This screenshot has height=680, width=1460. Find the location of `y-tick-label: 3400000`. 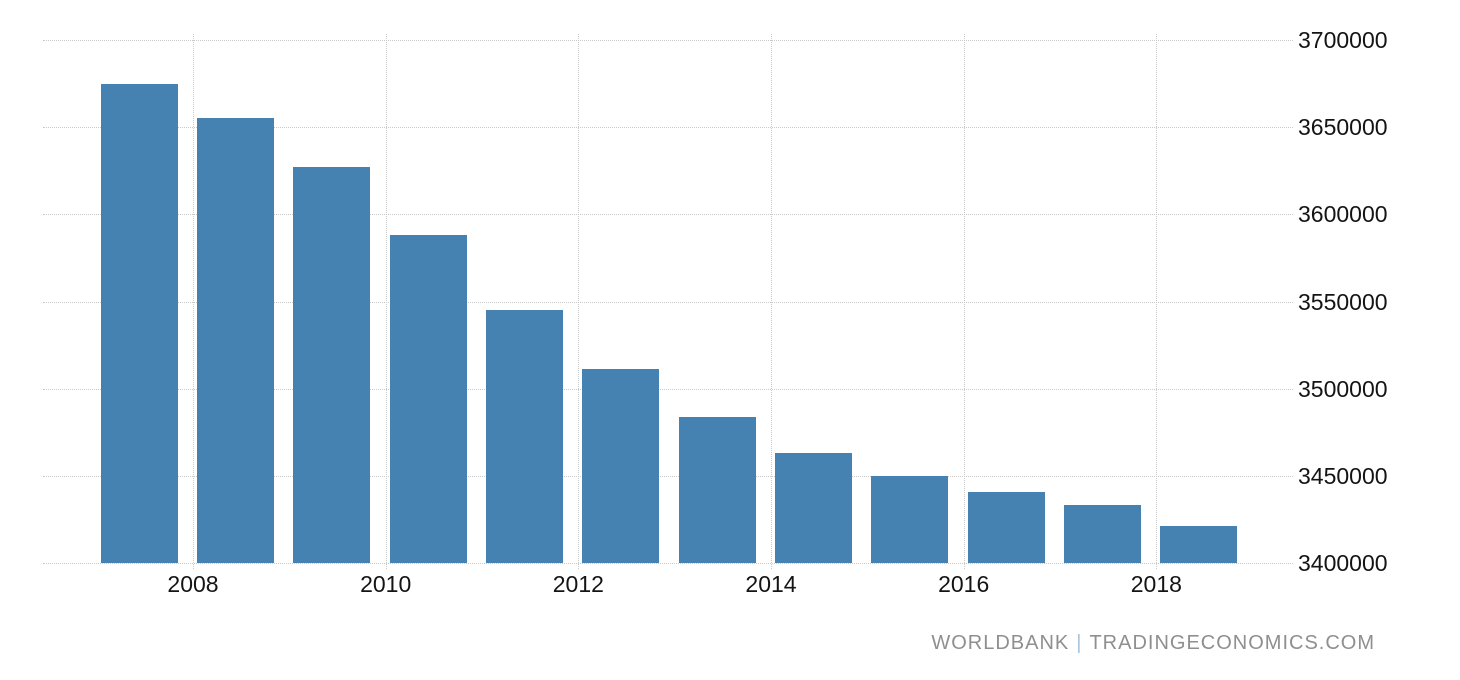

y-tick-label: 3400000 is located at coordinates (1343, 563).